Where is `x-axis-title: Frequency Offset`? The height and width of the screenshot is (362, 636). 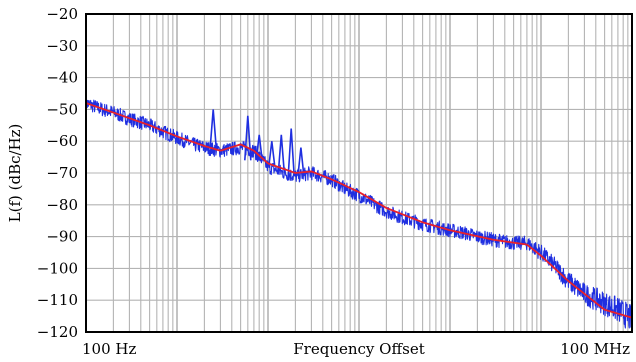 x-axis-title: Frequency Offset is located at coordinates (358, 349).